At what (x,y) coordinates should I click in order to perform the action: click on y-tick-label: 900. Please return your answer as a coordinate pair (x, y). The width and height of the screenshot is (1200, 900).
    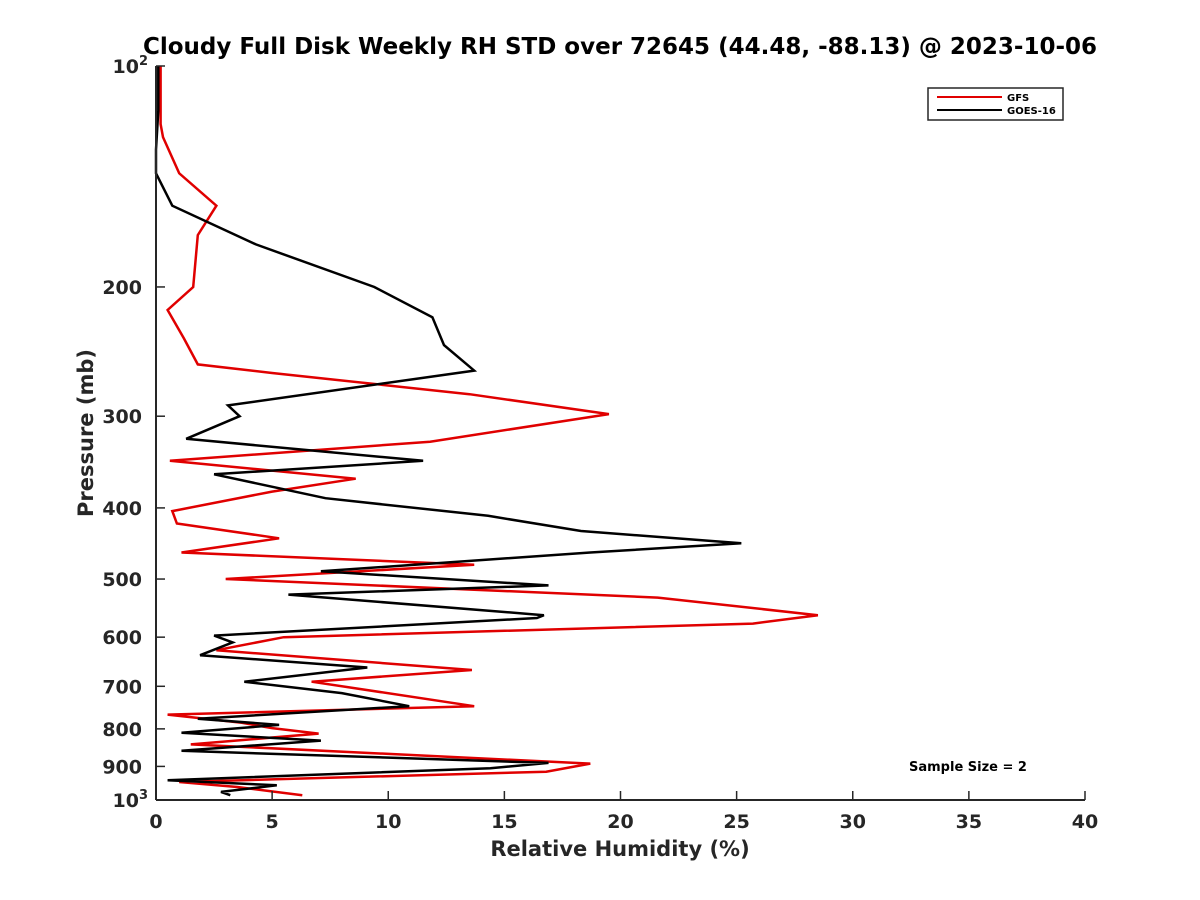
    Looking at the image, I should click on (122, 767).